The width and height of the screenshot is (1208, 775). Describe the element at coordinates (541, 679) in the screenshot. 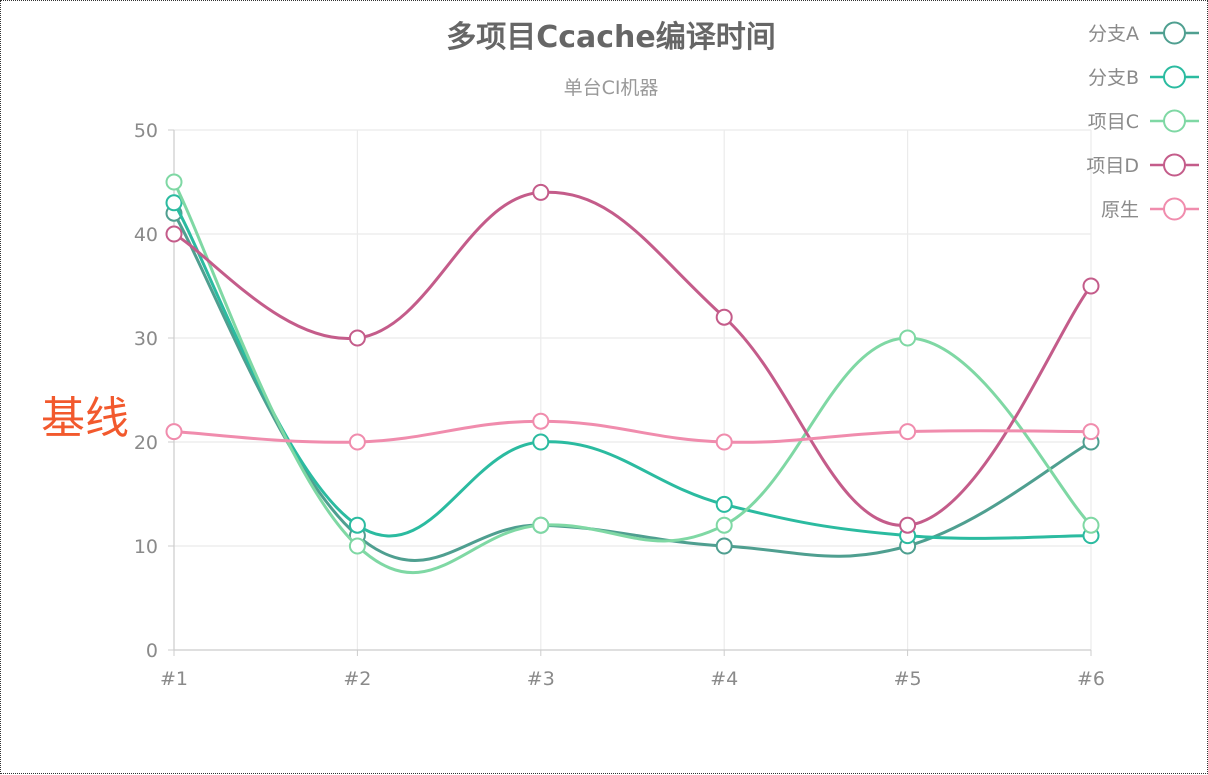

I see `x-tick-label: #3` at that location.